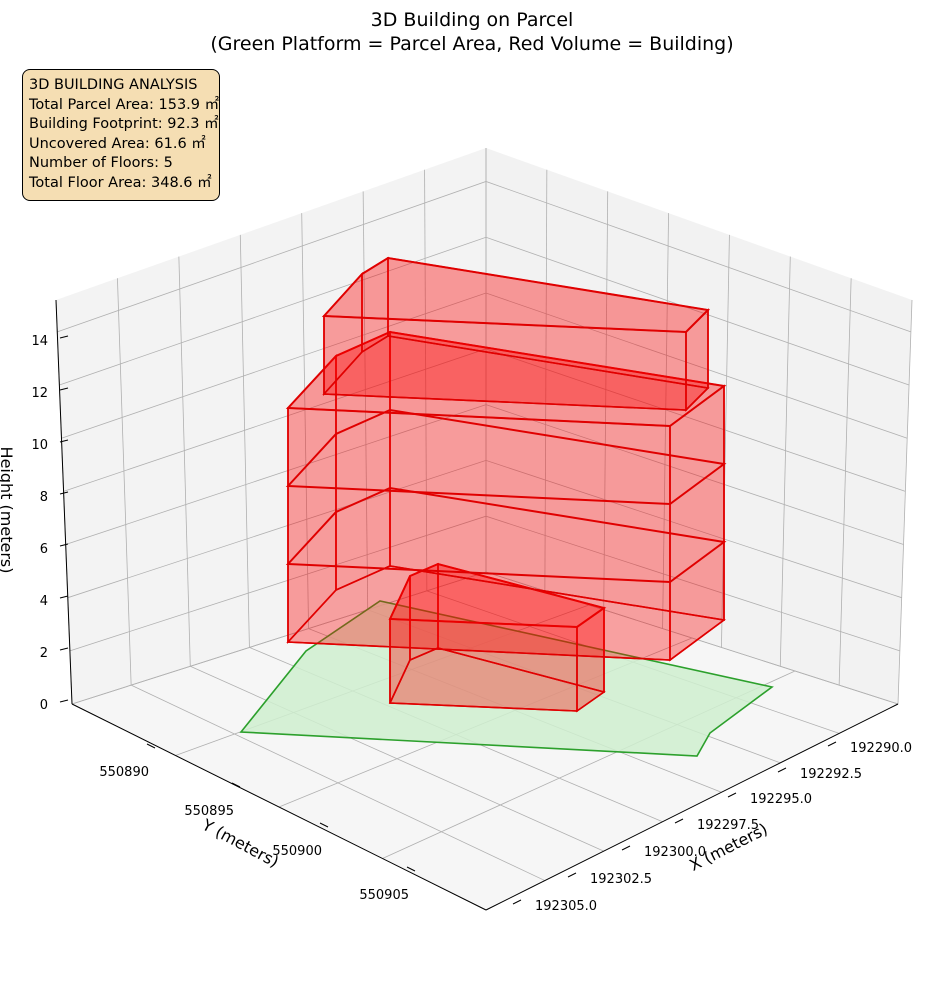 The width and height of the screenshot is (944, 992). I want to click on info-total-floor-area: Total Floor Area: 348.6 ㎡, so click(120, 182).